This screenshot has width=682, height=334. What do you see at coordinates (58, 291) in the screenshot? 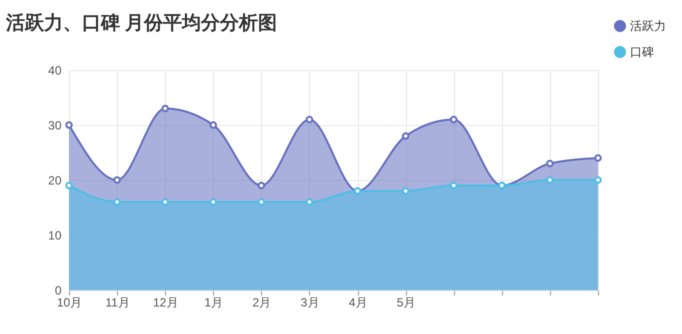
I see `y-tick-label: 0` at bounding box center [58, 291].